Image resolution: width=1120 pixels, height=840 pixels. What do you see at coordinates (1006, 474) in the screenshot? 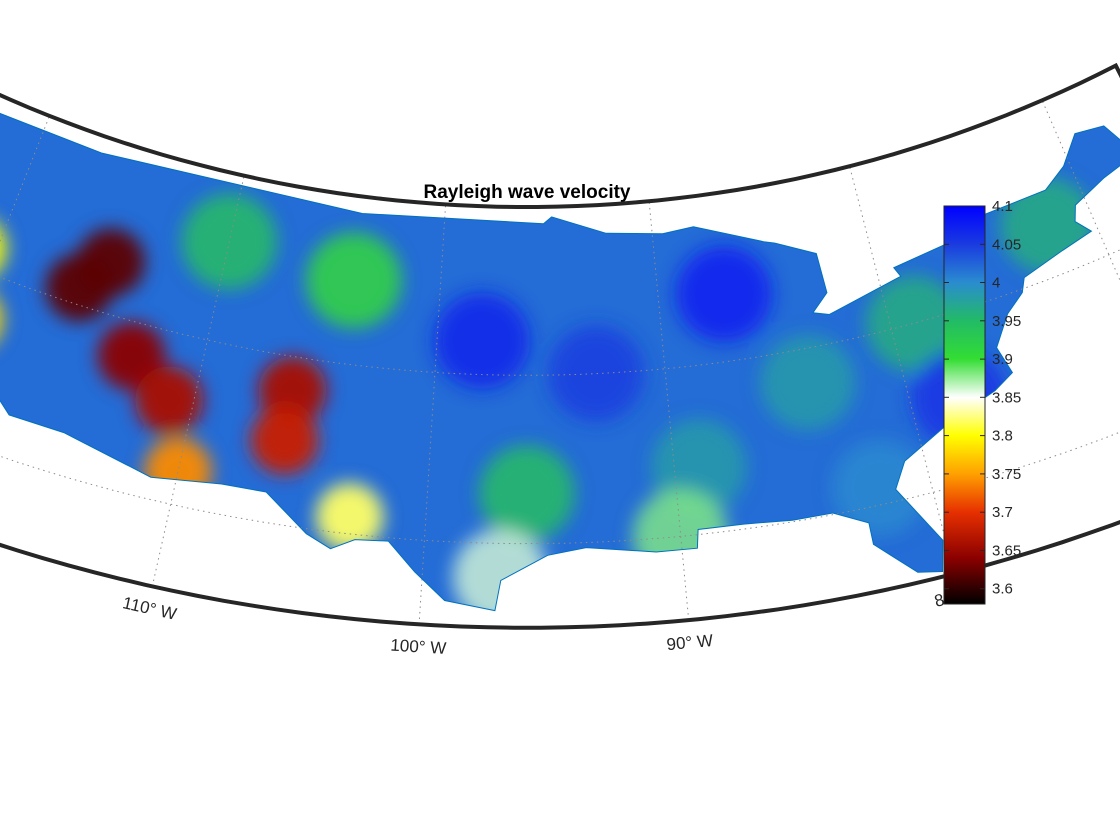
I see `colorbar-tick-label: 3.75` at bounding box center [1006, 474].